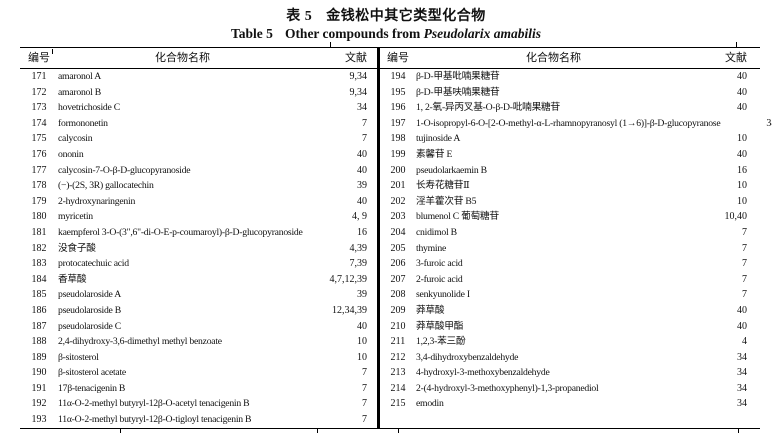 Image resolution: width=772 pixels, height=437 pixels. What do you see at coordinates (89, 310) in the screenshot?
I see `compound-name: pseudolaroside B` at bounding box center [89, 310].